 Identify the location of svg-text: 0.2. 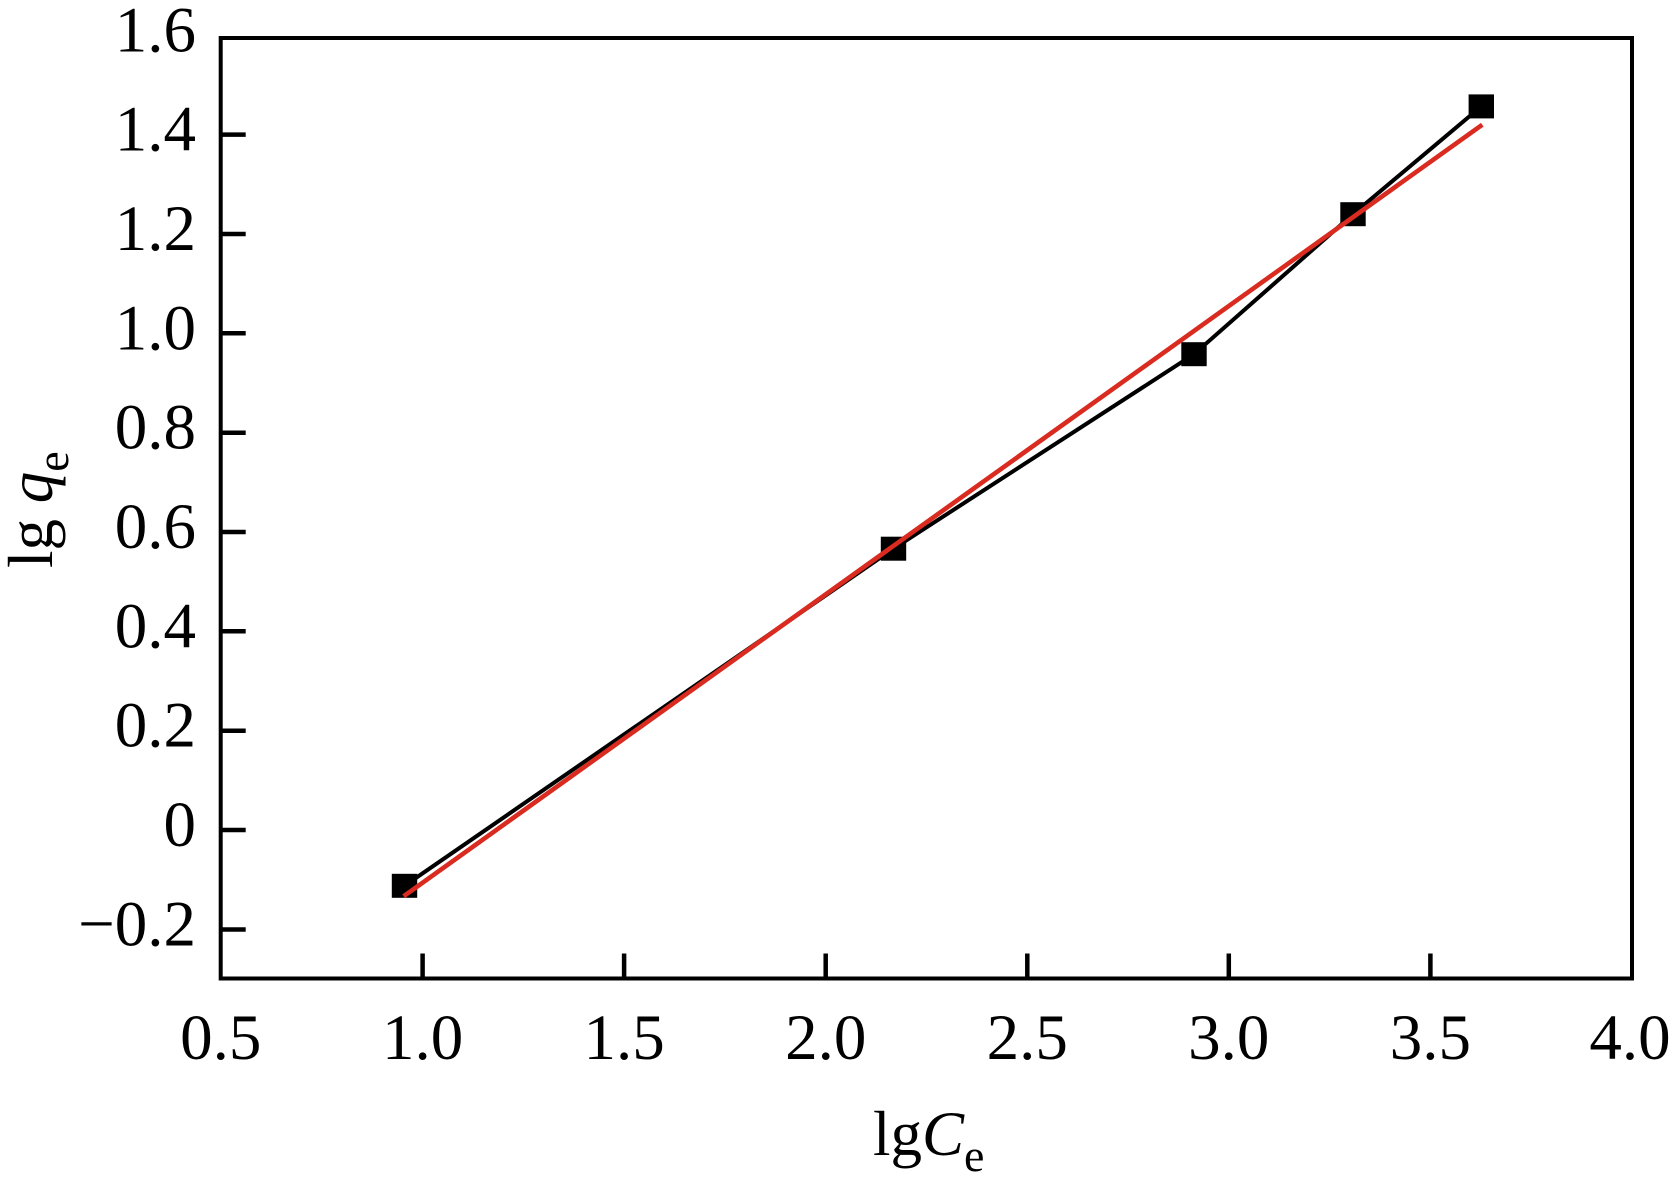
(155, 726).